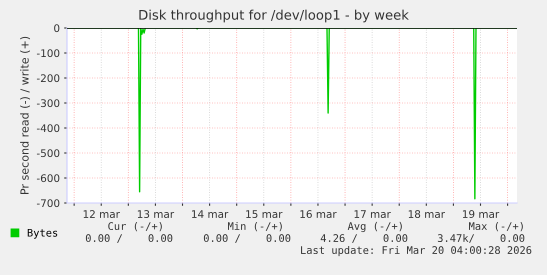  Describe the element at coordinates (481, 238) in the screenshot. I see `text: 3.47k/ 0.00` at that location.